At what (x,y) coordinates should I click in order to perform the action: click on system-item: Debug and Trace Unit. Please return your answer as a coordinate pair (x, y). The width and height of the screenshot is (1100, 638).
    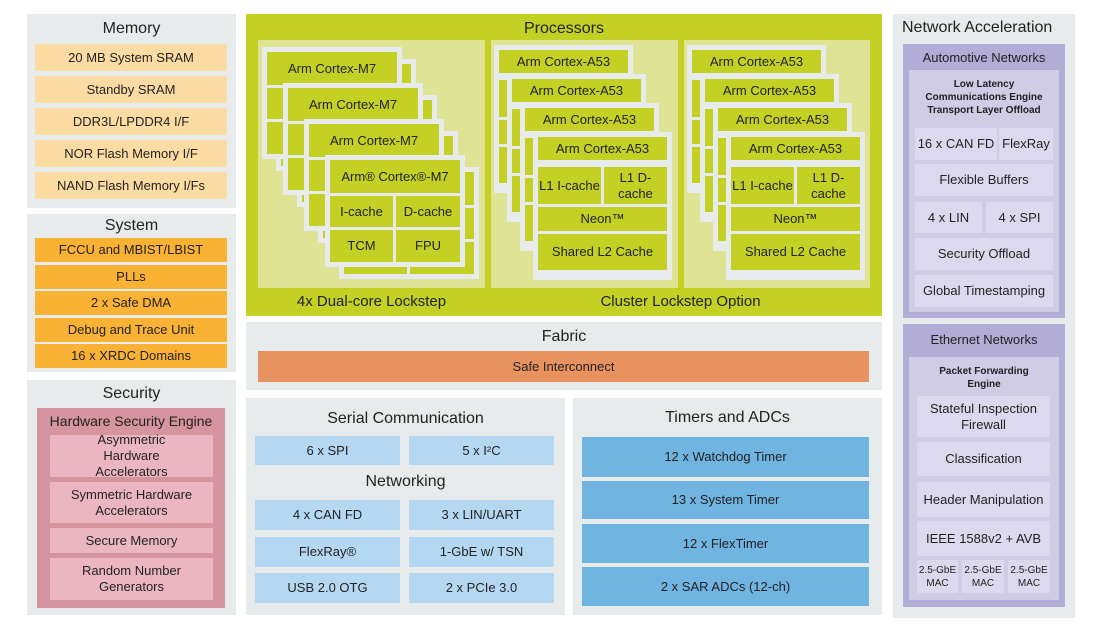
    Looking at the image, I should click on (131, 330).